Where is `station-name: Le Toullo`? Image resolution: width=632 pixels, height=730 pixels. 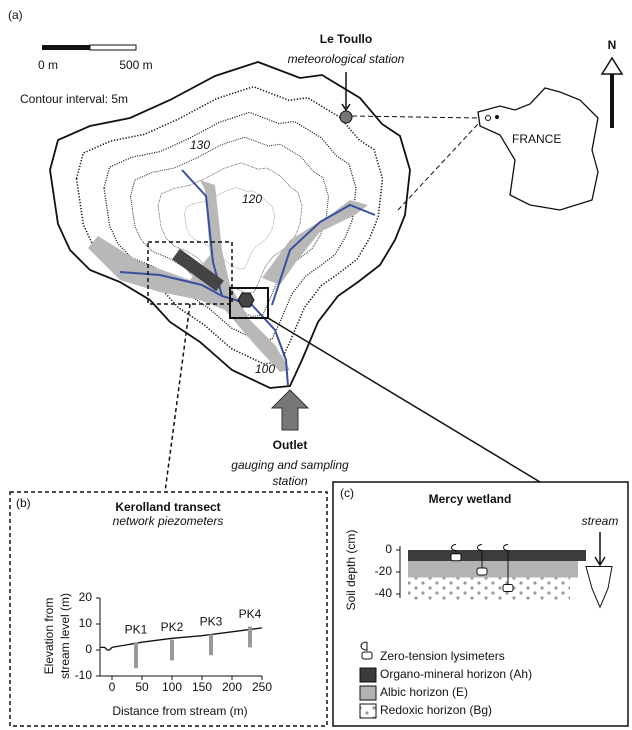 station-name: Le Toullo is located at coordinates (346, 39).